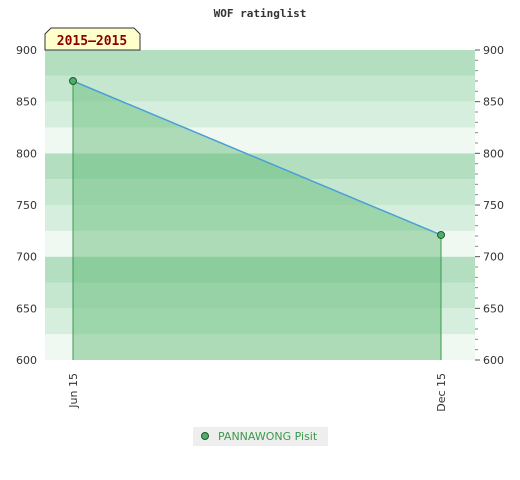  I want to click on x-tick-label: Dec 15, so click(441, 392).